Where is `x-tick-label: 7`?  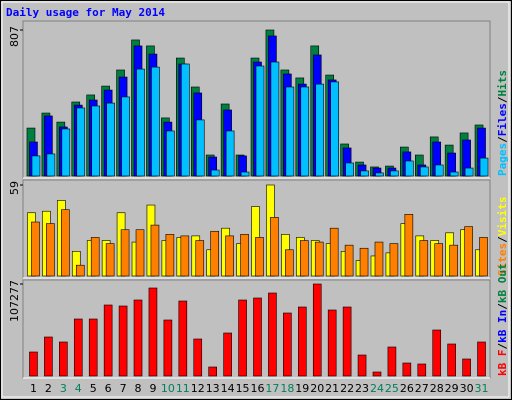
x-tick-label: 7 is located at coordinates (123, 388).